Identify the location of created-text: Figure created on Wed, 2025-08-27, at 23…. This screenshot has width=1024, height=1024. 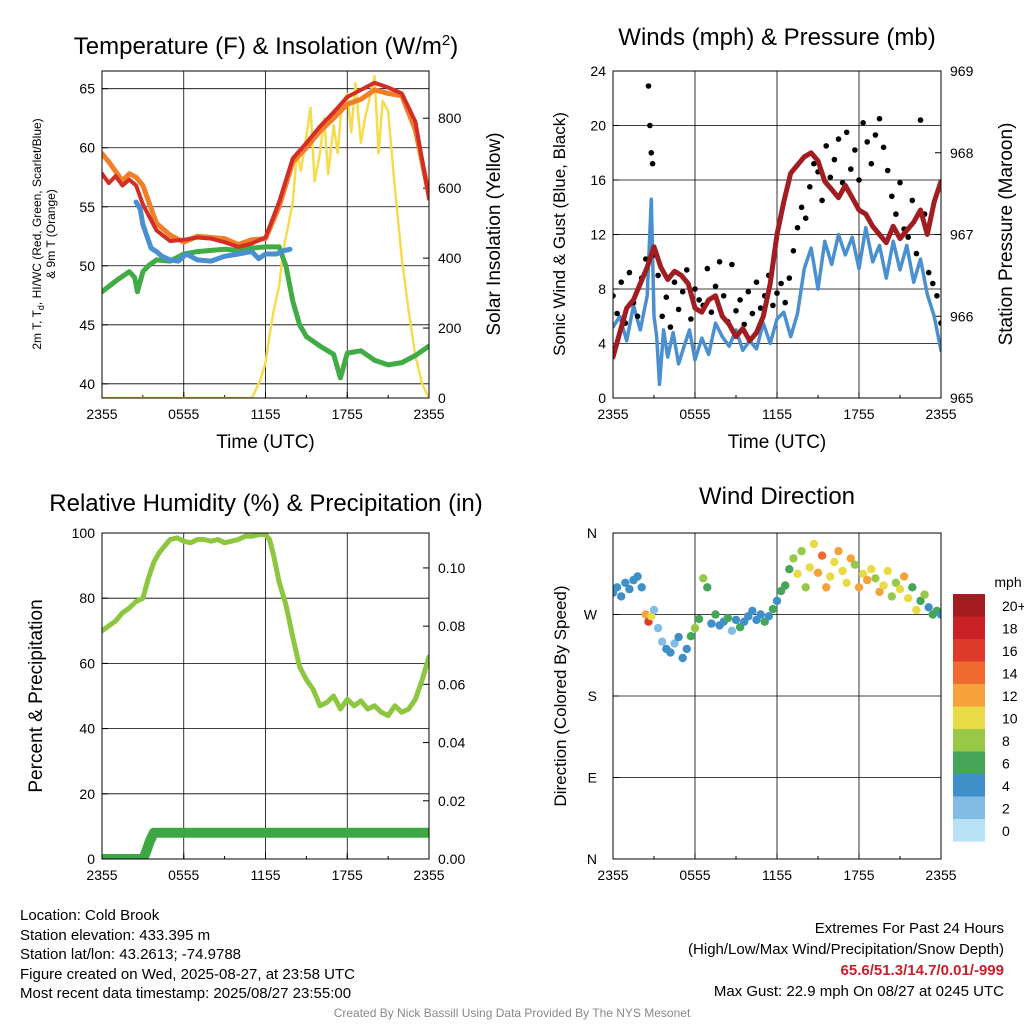
(187, 974).